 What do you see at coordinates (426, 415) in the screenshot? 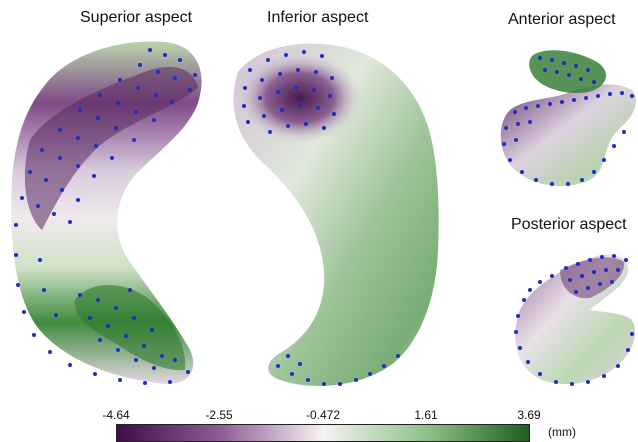
I see `colorbar-tick-label: 1.61` at bounding box center [426, 415].